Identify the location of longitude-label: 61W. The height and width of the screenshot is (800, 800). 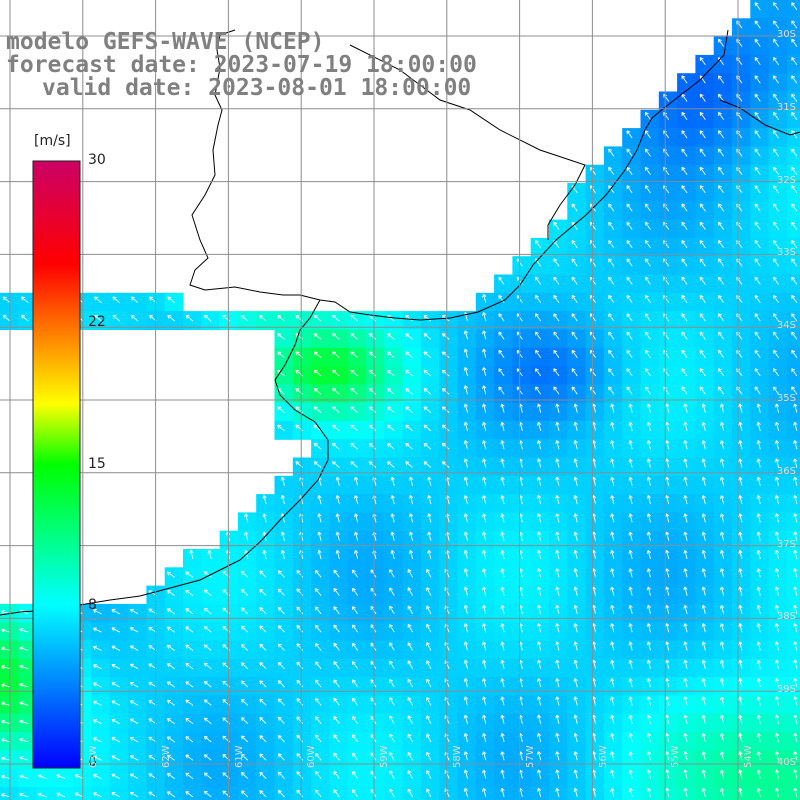
(239, 756).